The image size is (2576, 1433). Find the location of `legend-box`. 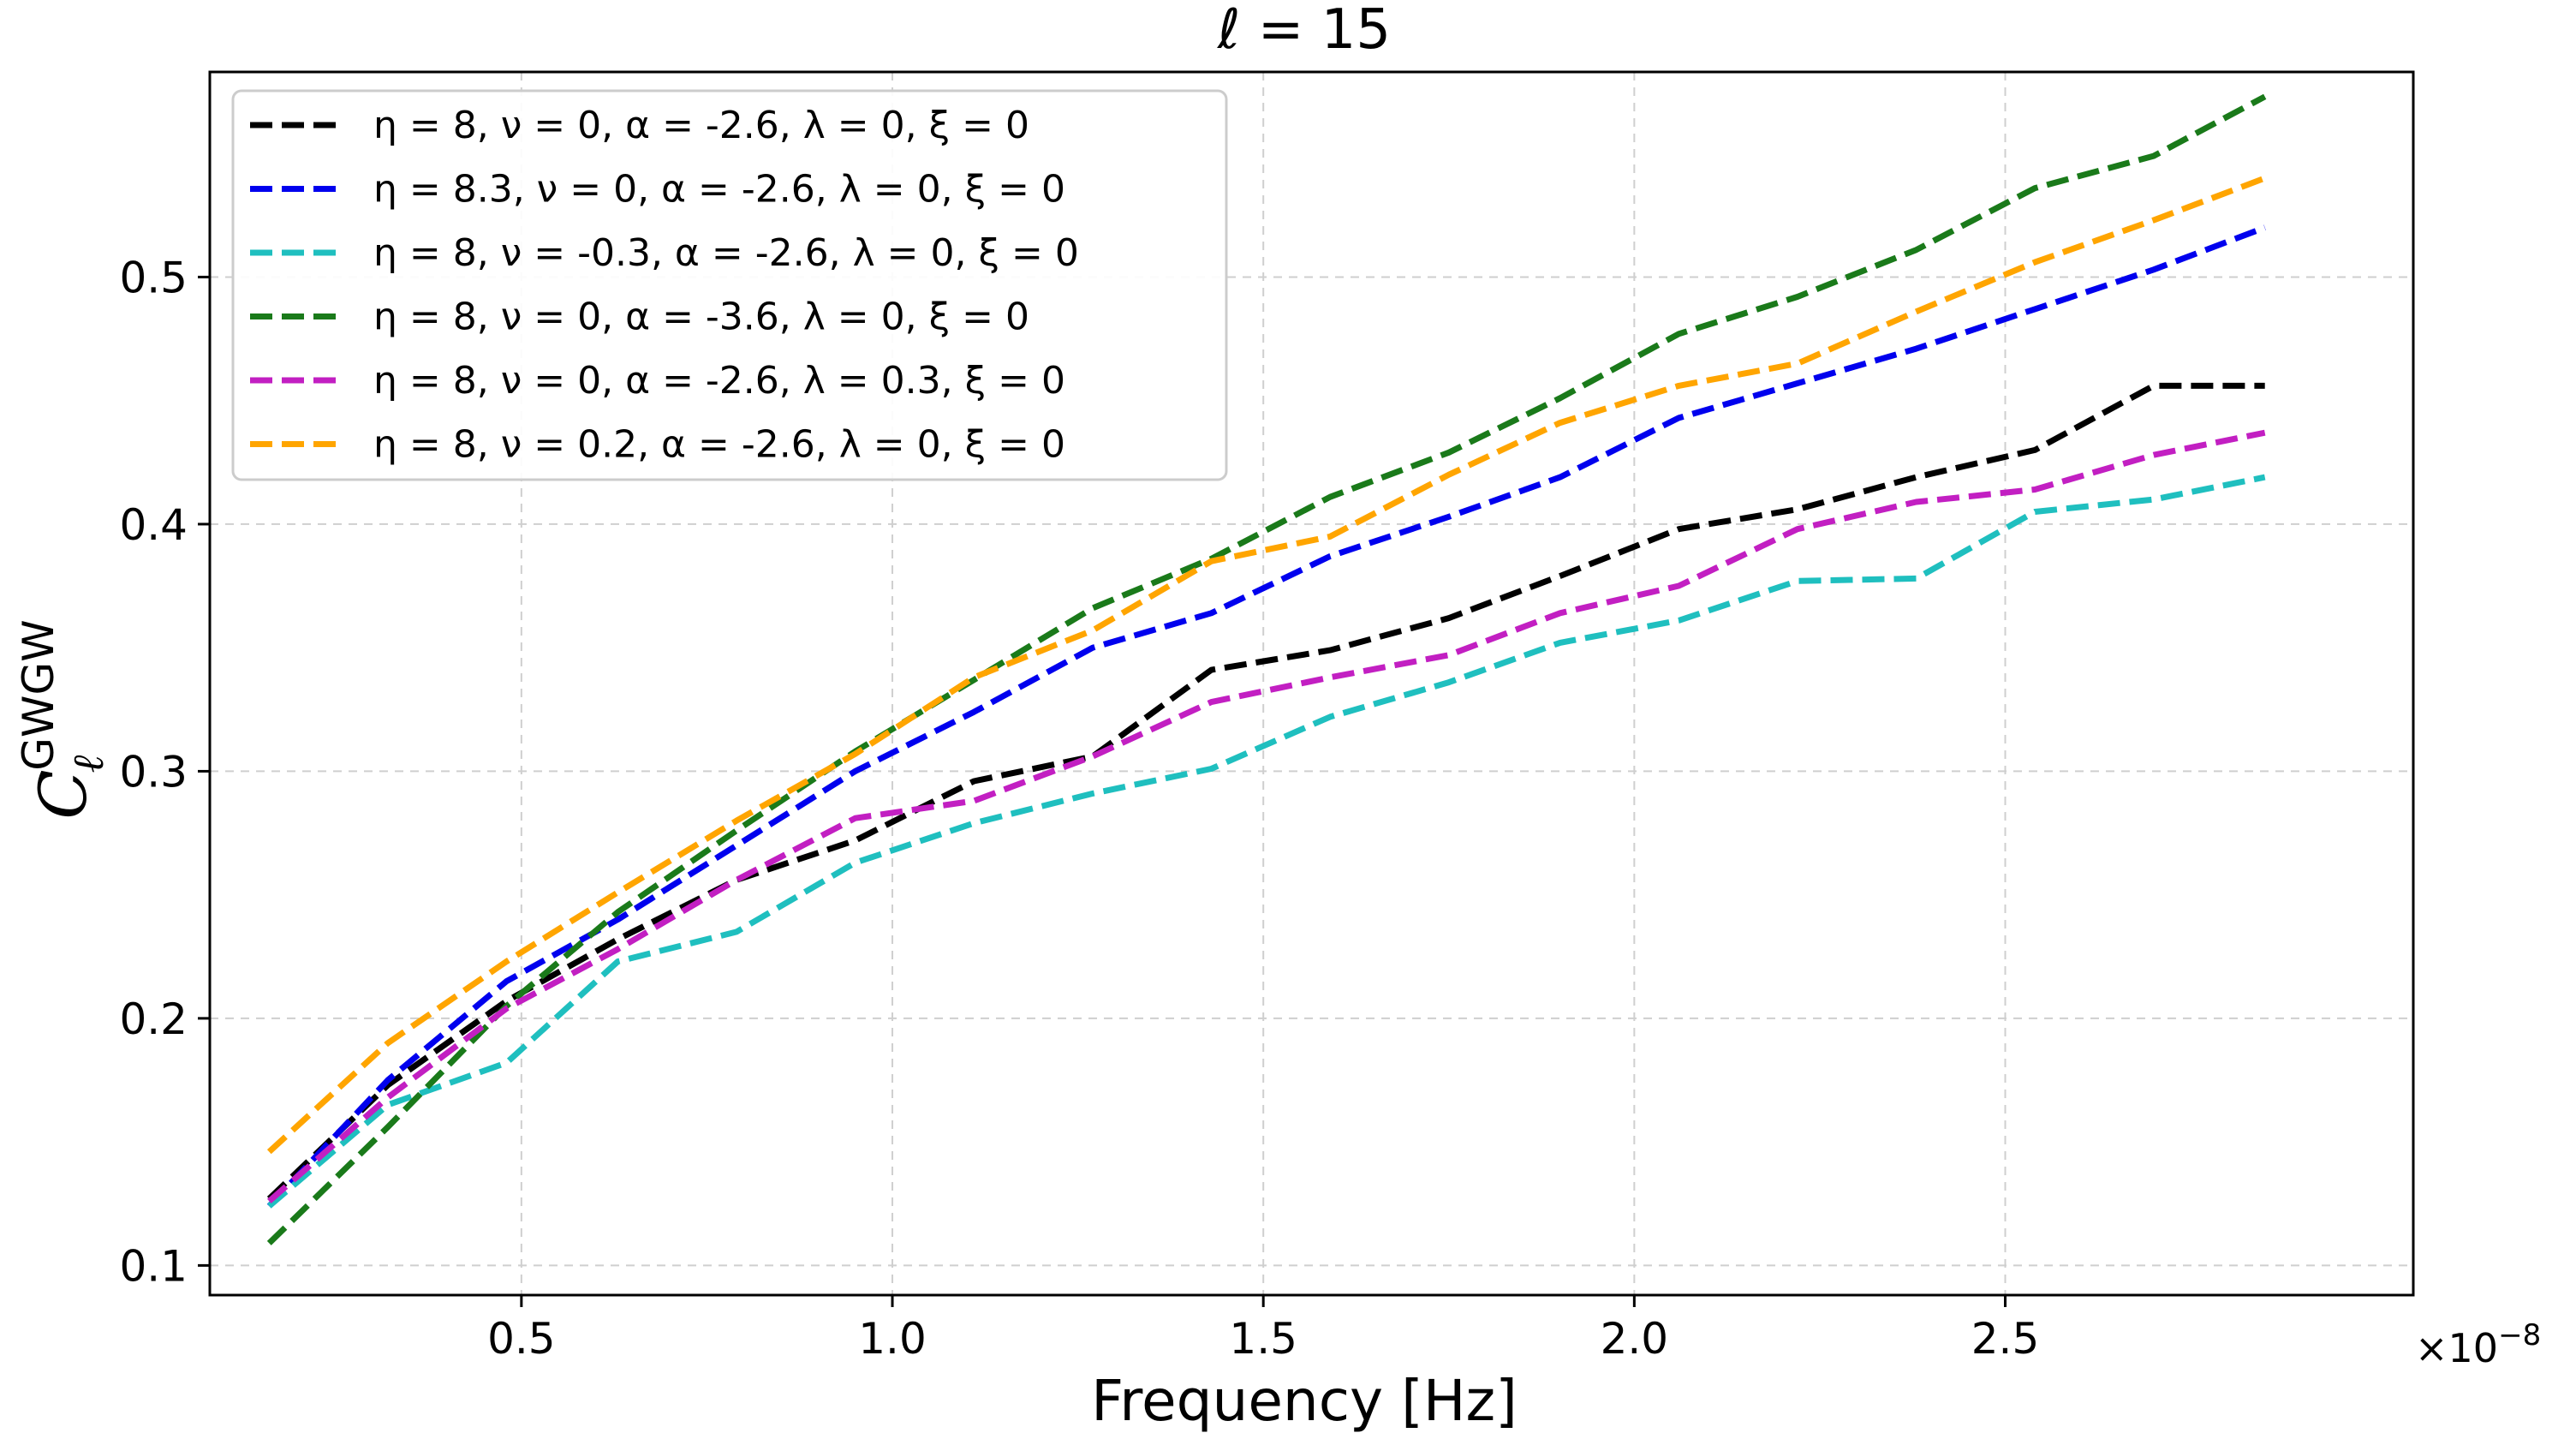

legend-box is located at coordinates (730, 285).